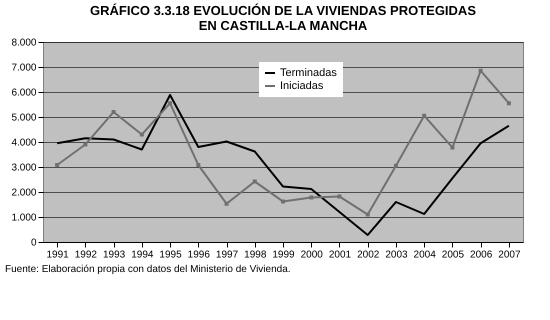 The height and width of the screenshot is (320, 550). What do you see at coordinates (509, 255) in the screenshot?
I see `x-tick-label: 2007` at bounding box center [509, 255].